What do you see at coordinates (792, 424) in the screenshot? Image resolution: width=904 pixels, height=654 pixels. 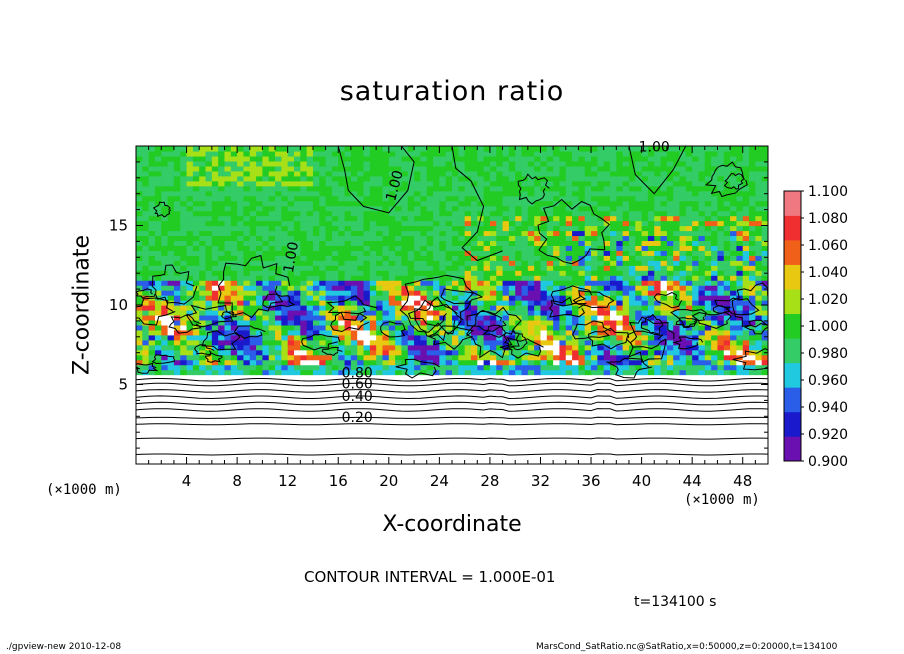 I see `colorbar-swatch` at bounding box center [792, 424].